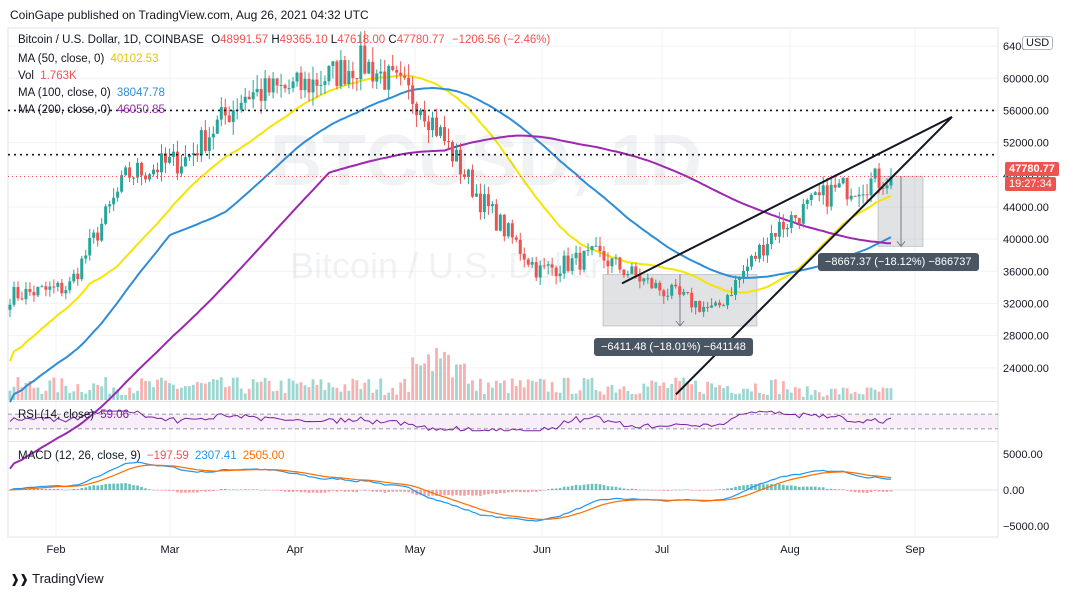 Image resolution: width=1079 pixels, height=598 pixels. What do you see at coordinates (898, 262) in the screenshot?
I see `measure-label-2: −8667.37 (−18.12%) −866737` at bounding box center [898, 262].